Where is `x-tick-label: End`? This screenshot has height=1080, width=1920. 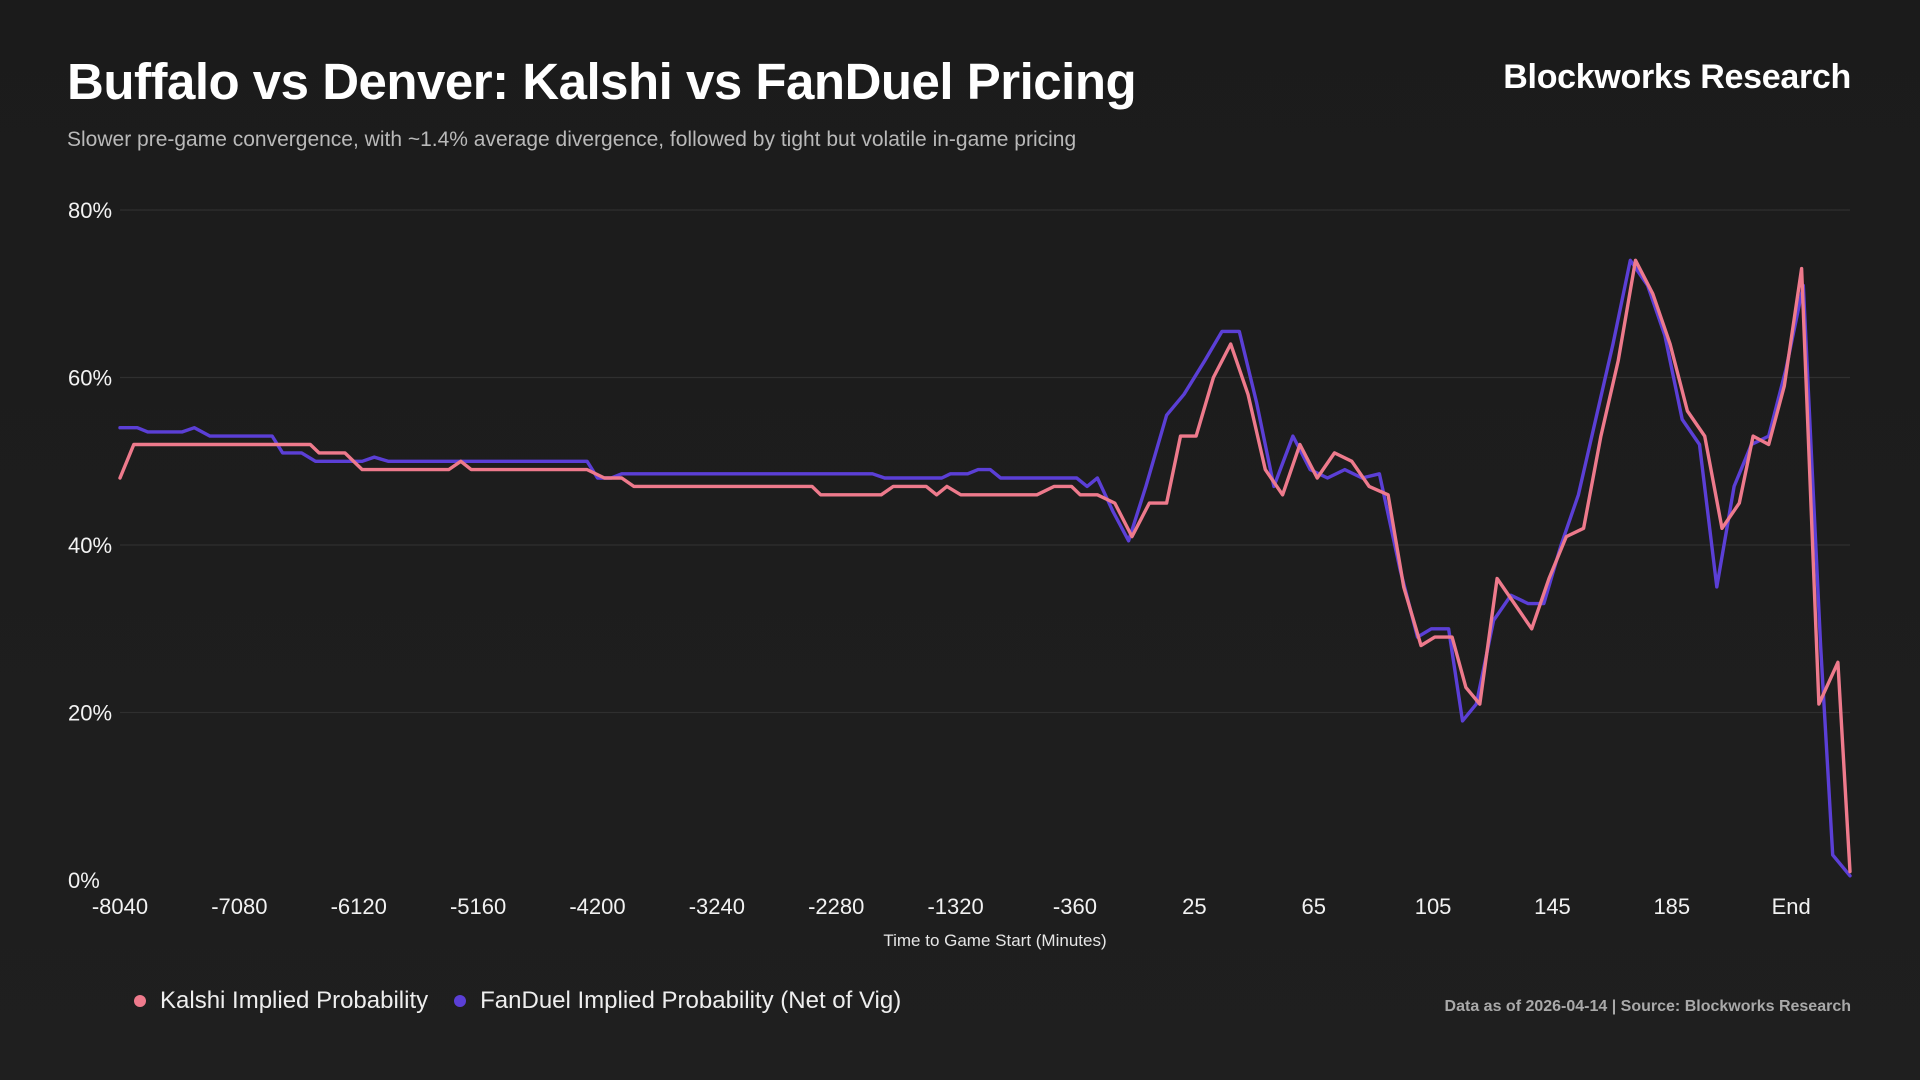 x-tick-label: End is located at coordinates (1791, 906).